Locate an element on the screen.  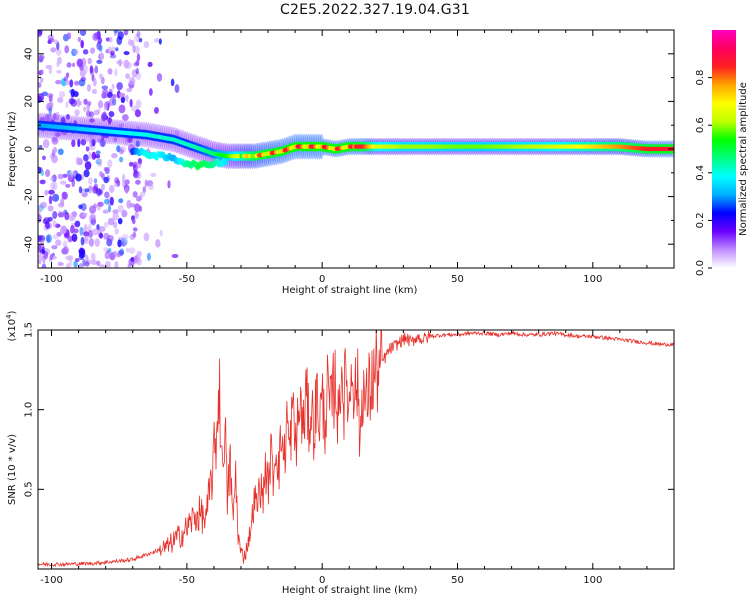
spectrogram-ridge is located at coordinates (356, 141).